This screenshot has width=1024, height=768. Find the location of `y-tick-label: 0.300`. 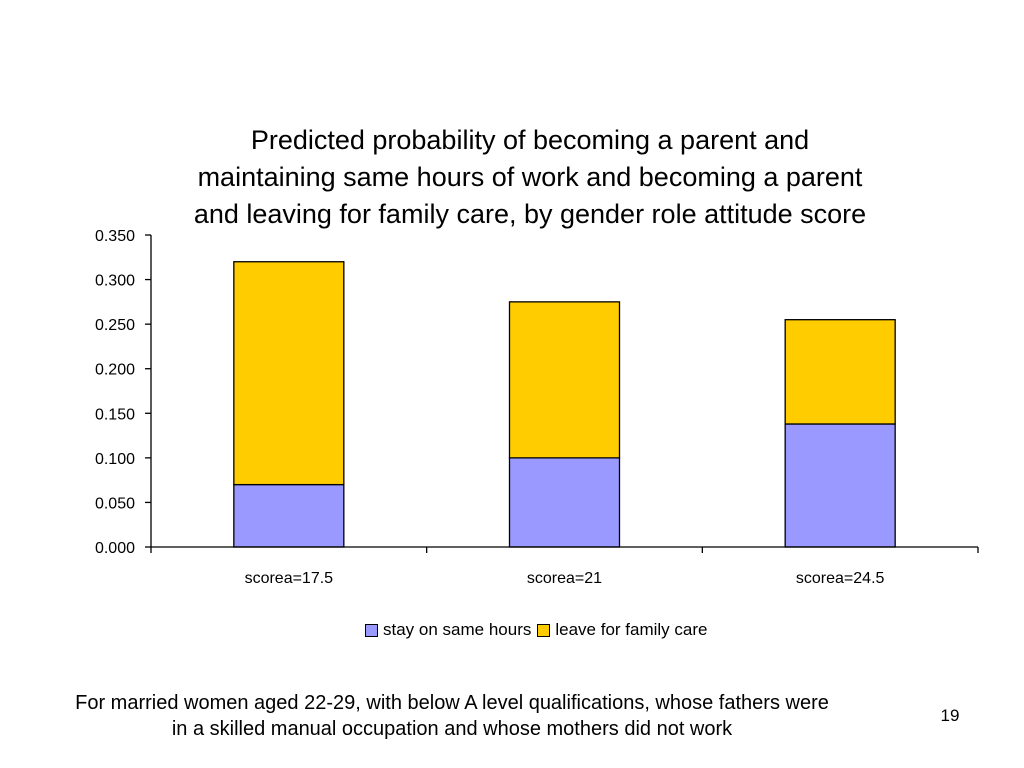

y-tick-label: 0.300 is located at coordinates (115, 281).